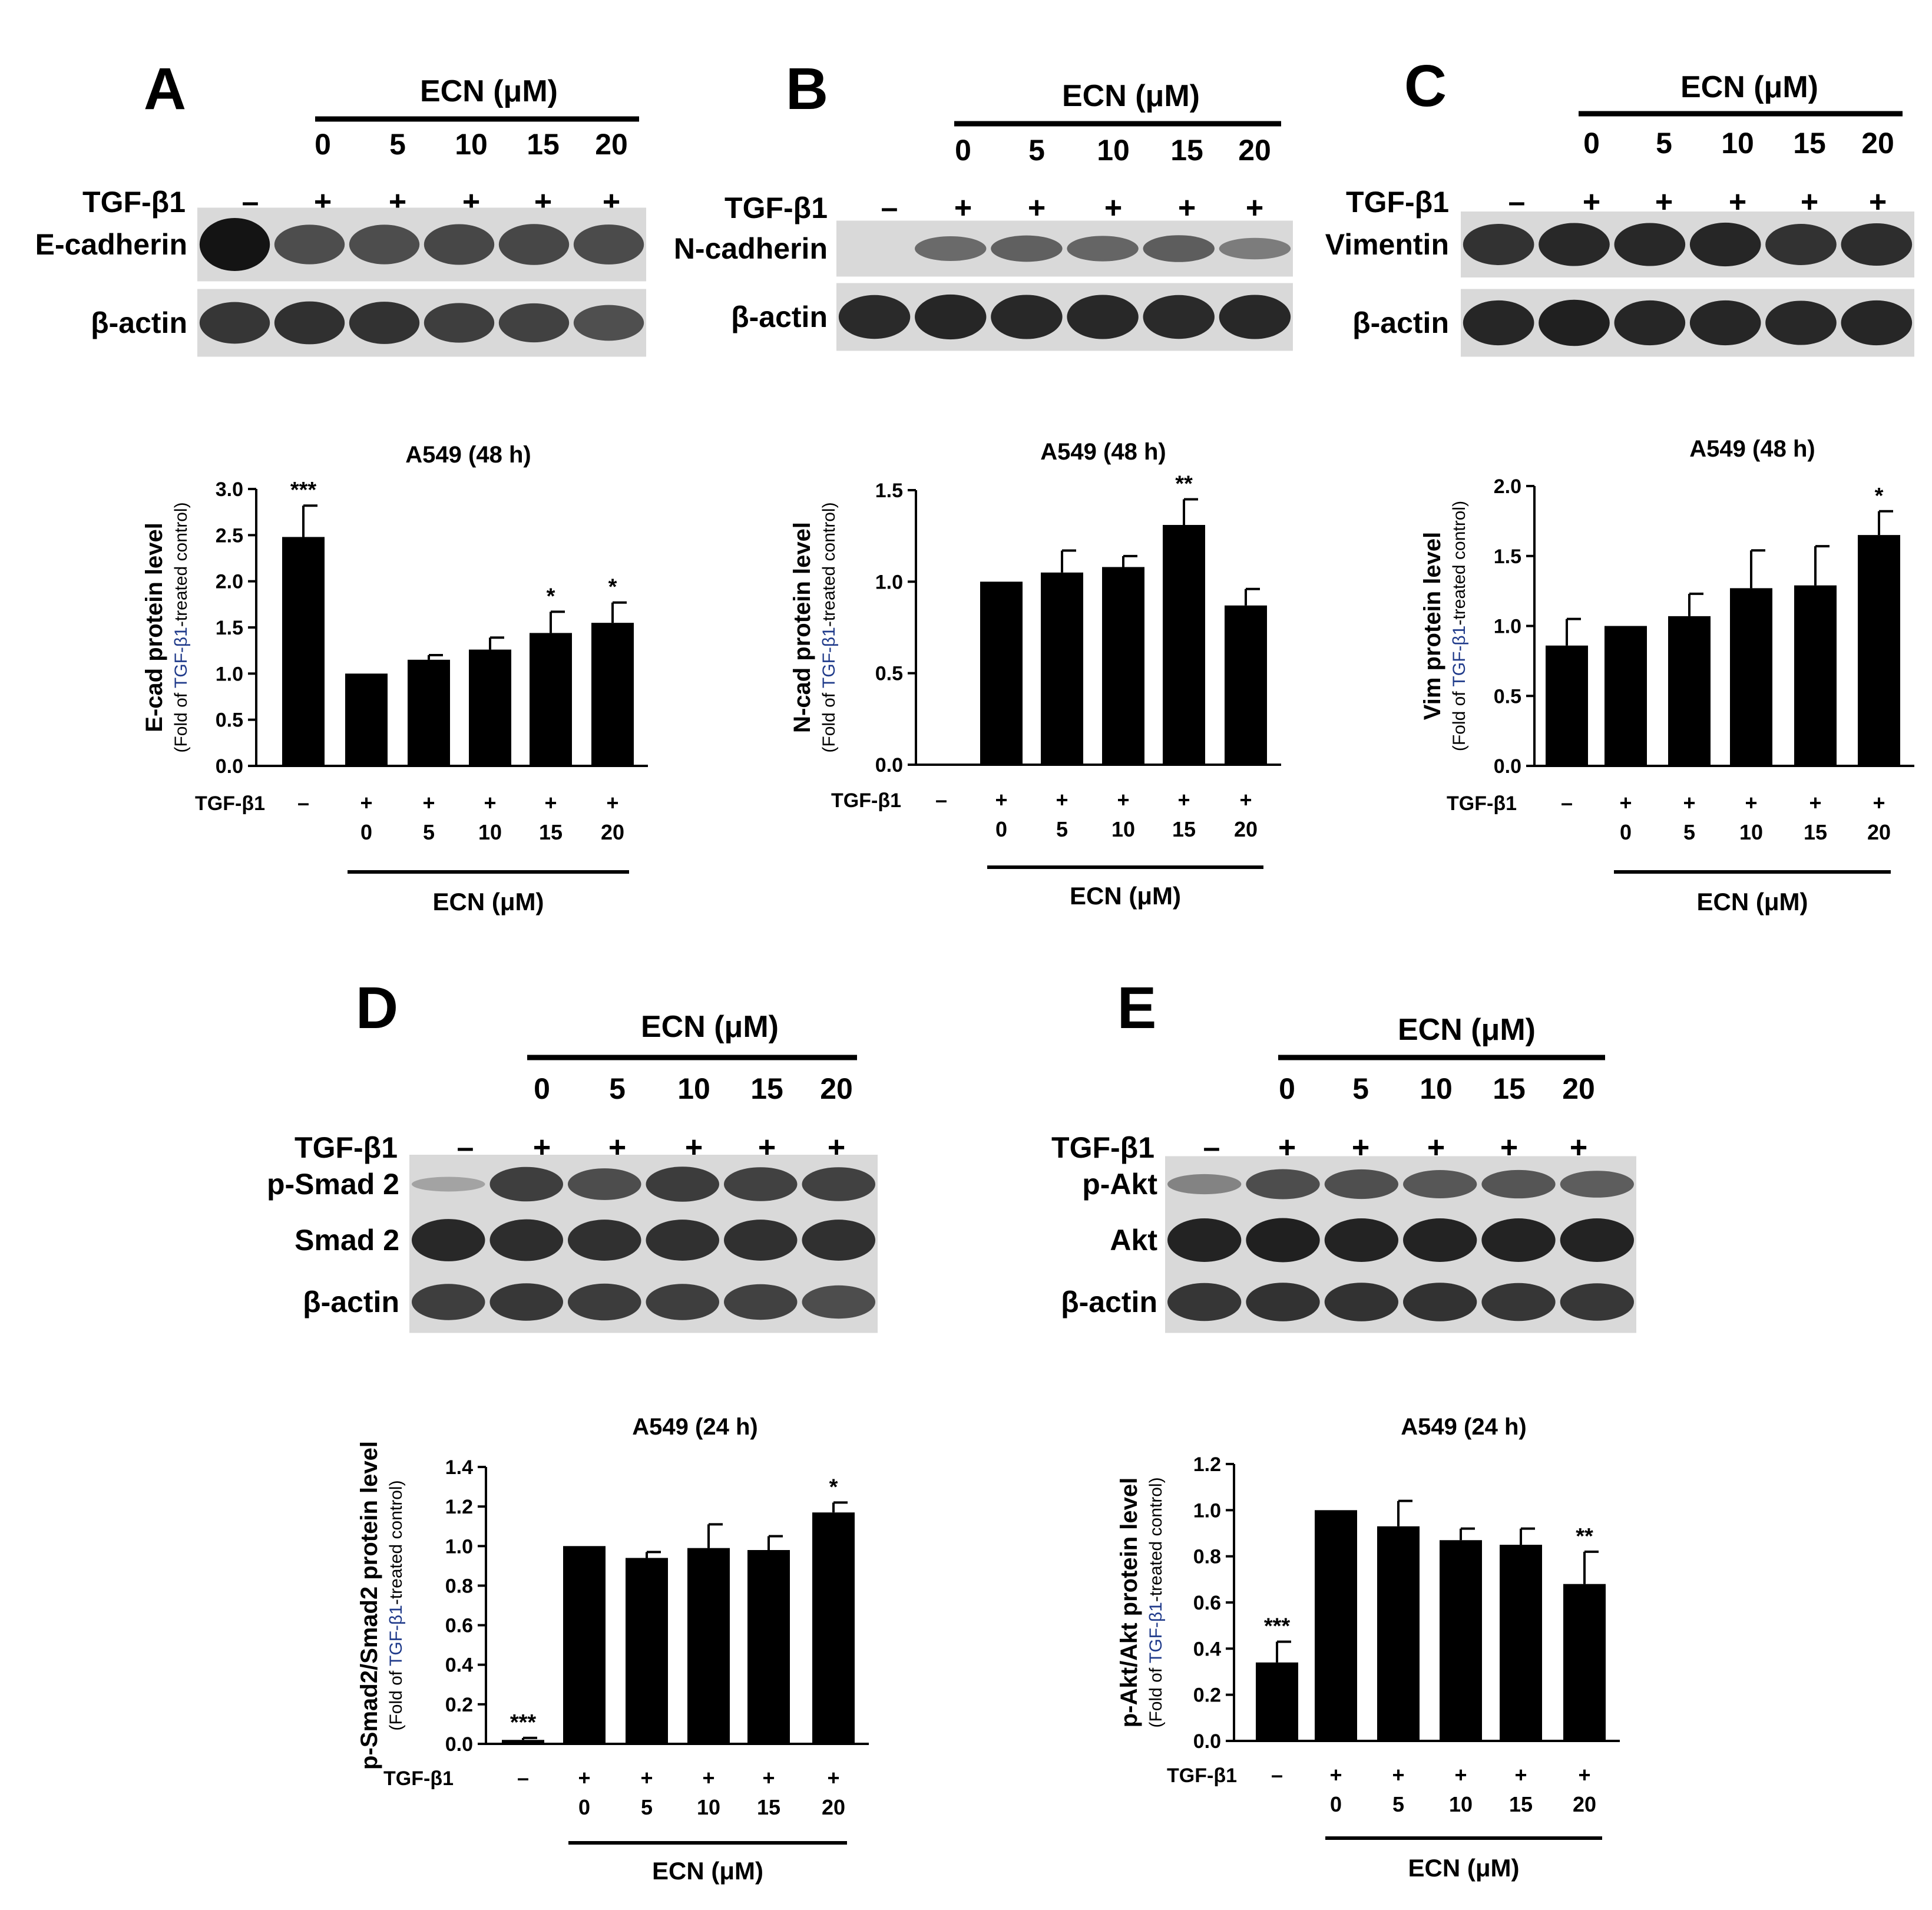 The image size is (1932, 1910). I want to click on y-tick-label: 0.5, so click(229, 721).